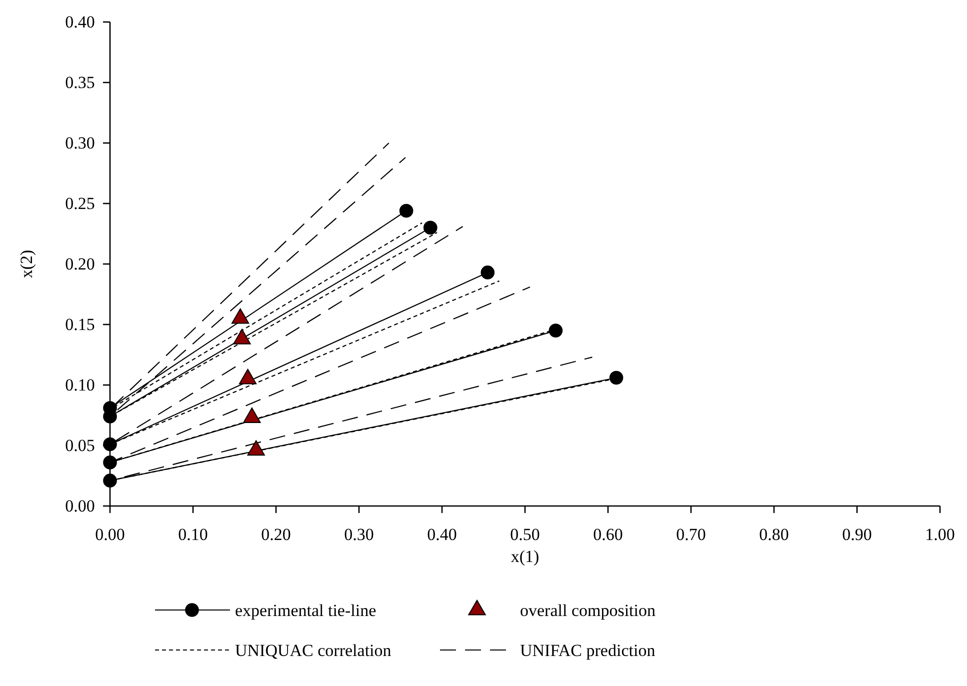  Describe the element at coordinates (691, 534) in the screenshot. I see `x-tick-label: 0.70` at that location.